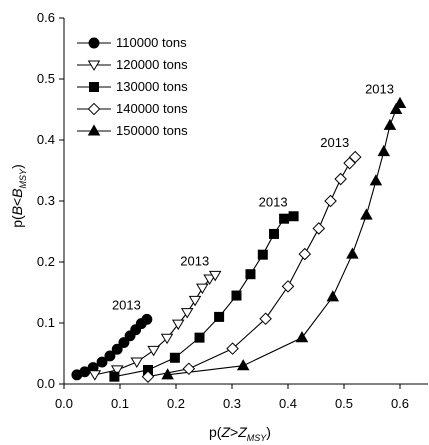 The image size is (429, 445). I want to click on legend-item-label: 130000 tons, so click(152, 86).